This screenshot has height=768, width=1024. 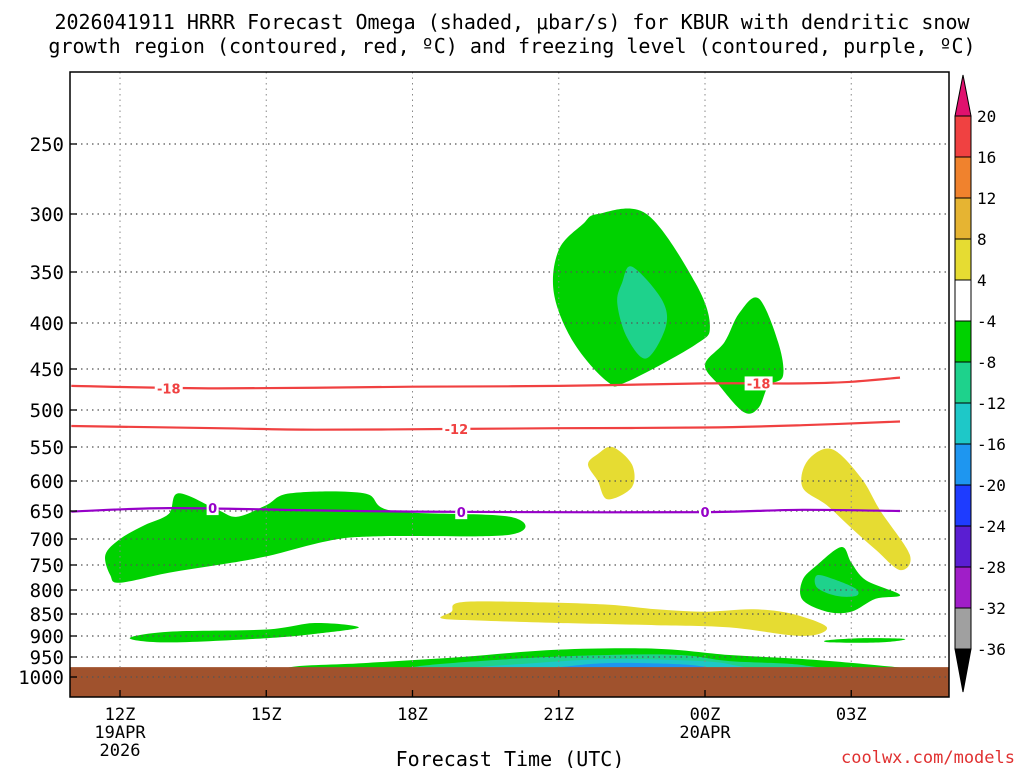 What do you see at coordinates (991, 403) in the screenshot?
I see `colorbar-label: -12` at bounding box center [991, 403].